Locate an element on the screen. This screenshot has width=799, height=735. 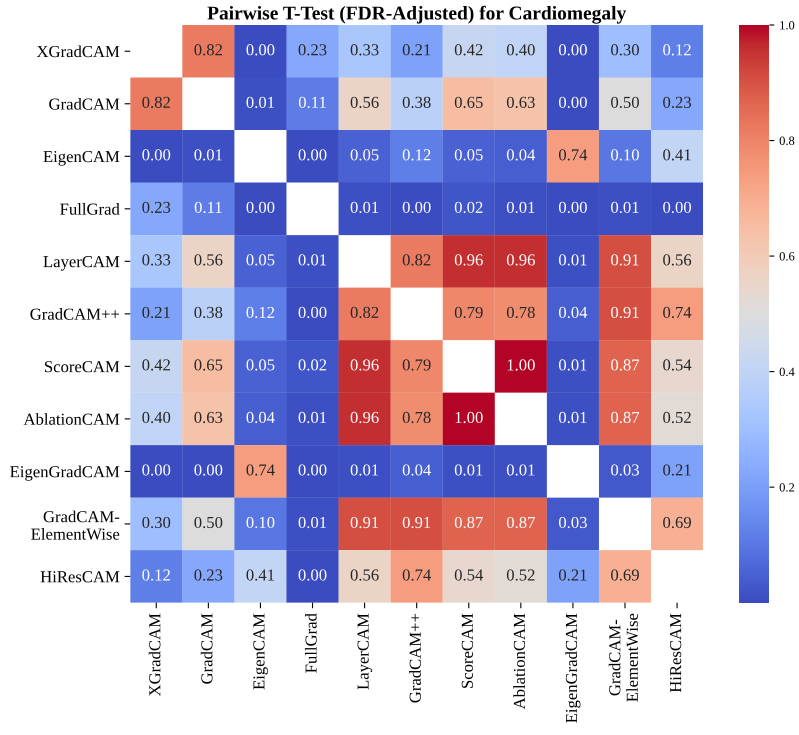
color-bar-label: 1.0 is located at coordinates (787, 25).